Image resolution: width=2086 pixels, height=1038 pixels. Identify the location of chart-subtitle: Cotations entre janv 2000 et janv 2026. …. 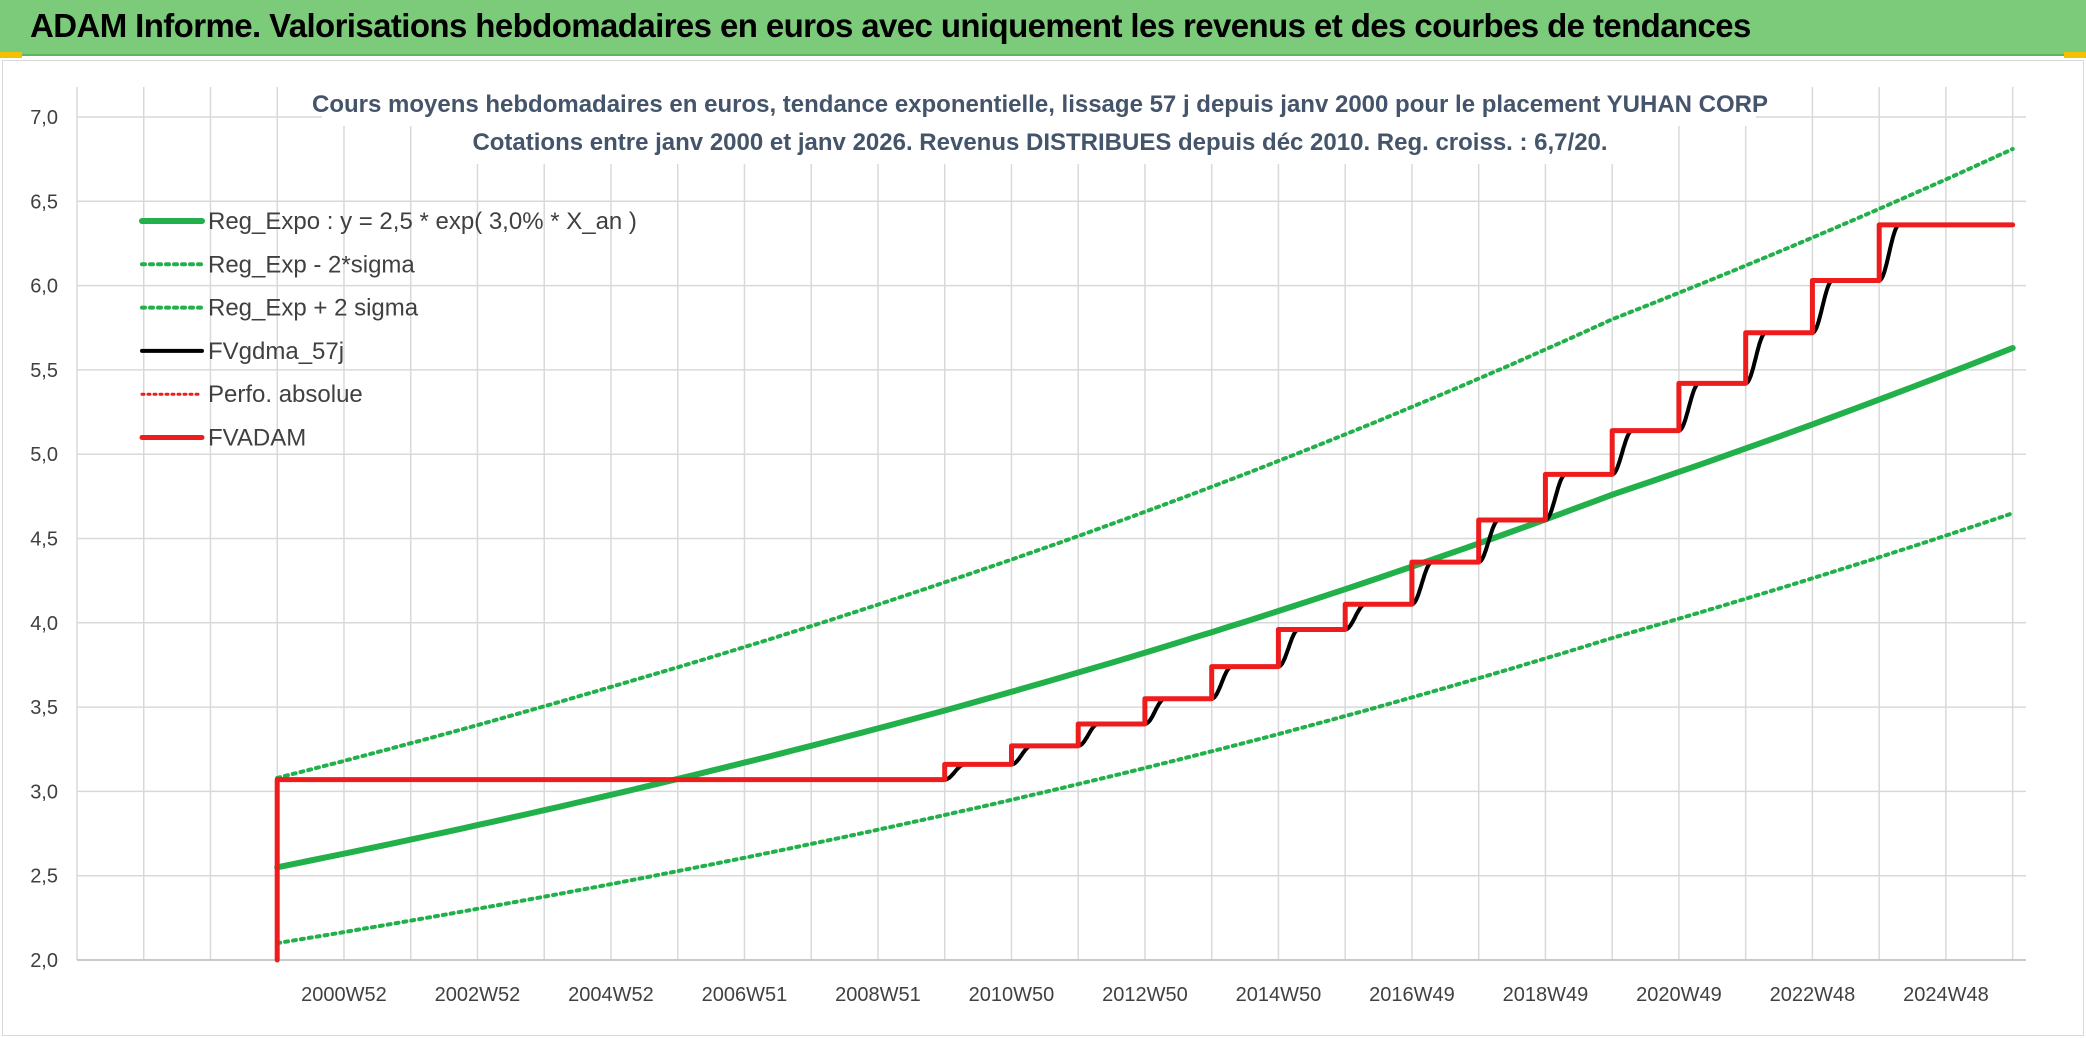
(1039, 142).